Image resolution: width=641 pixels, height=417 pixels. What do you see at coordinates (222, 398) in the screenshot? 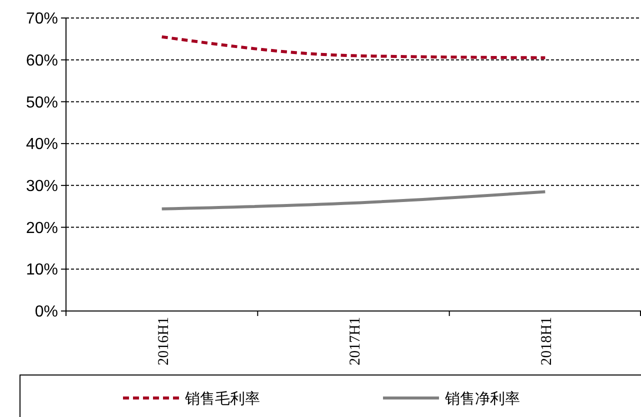
I see `legend-label: 销售毛利率` at bounding box center [222, 398].